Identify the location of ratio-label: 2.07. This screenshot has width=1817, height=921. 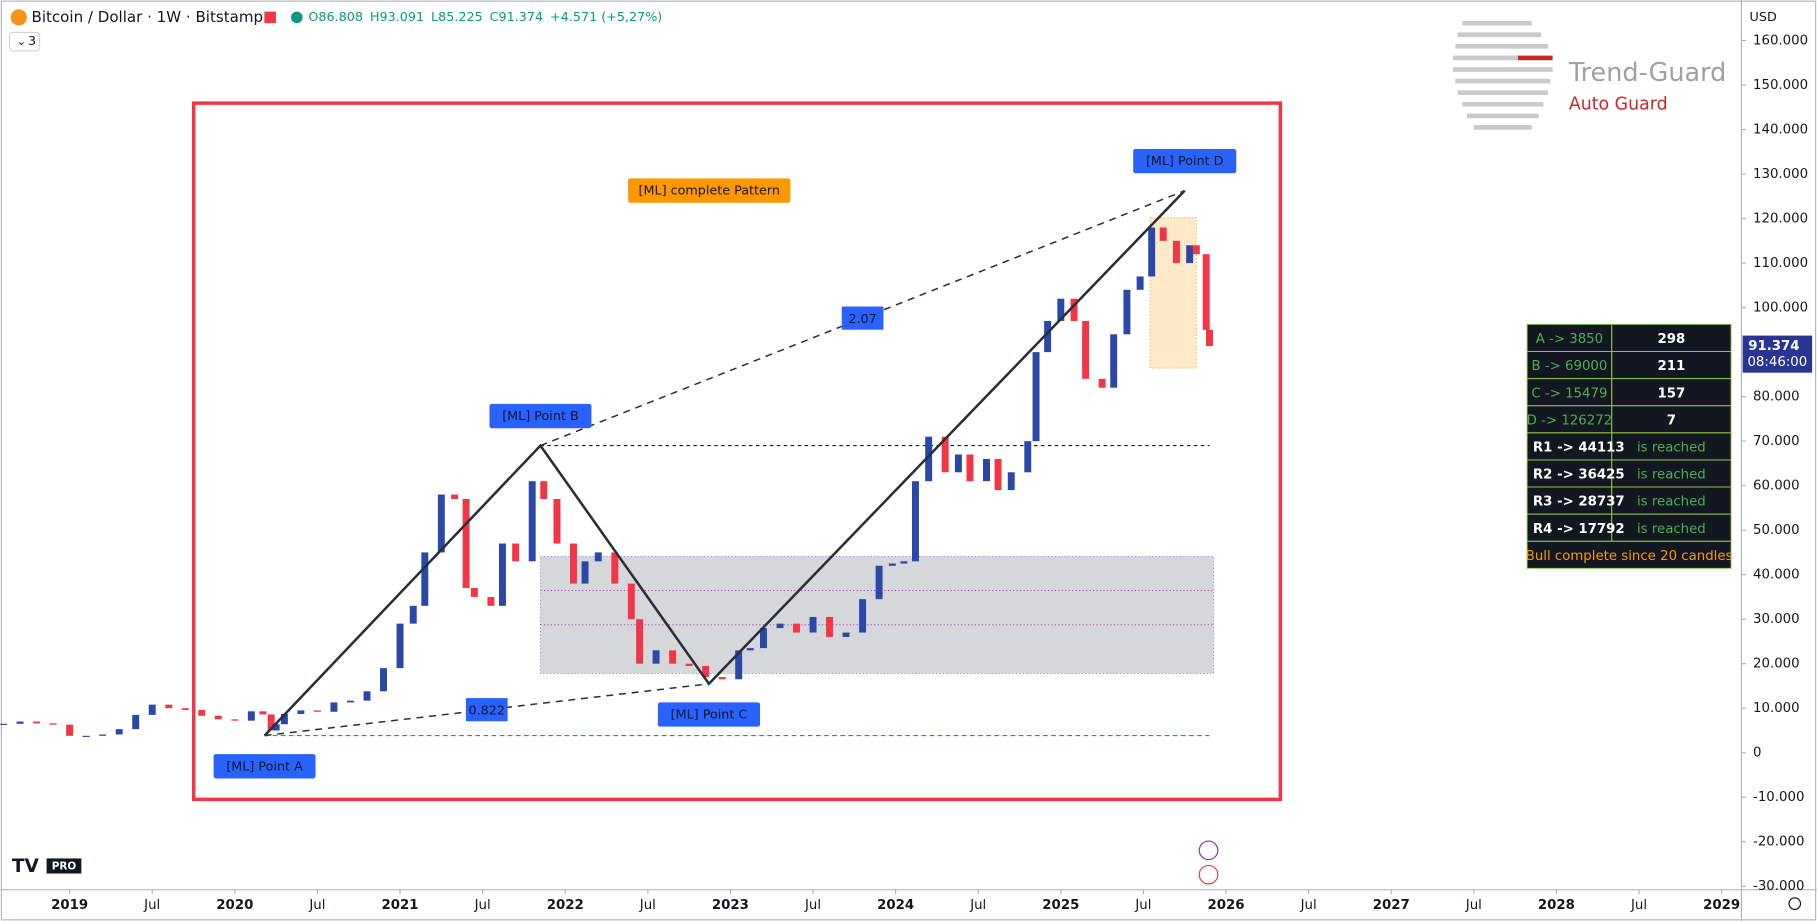
(862, 319).